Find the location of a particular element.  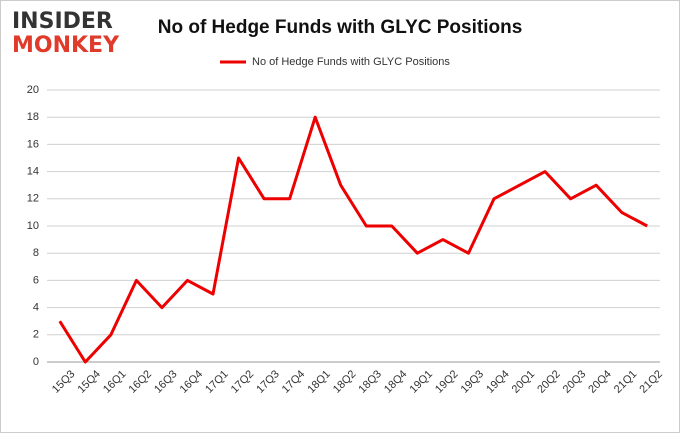

chart-title: No of Hedge Funds with GLYC Positions is located at coordinates (340, 27).